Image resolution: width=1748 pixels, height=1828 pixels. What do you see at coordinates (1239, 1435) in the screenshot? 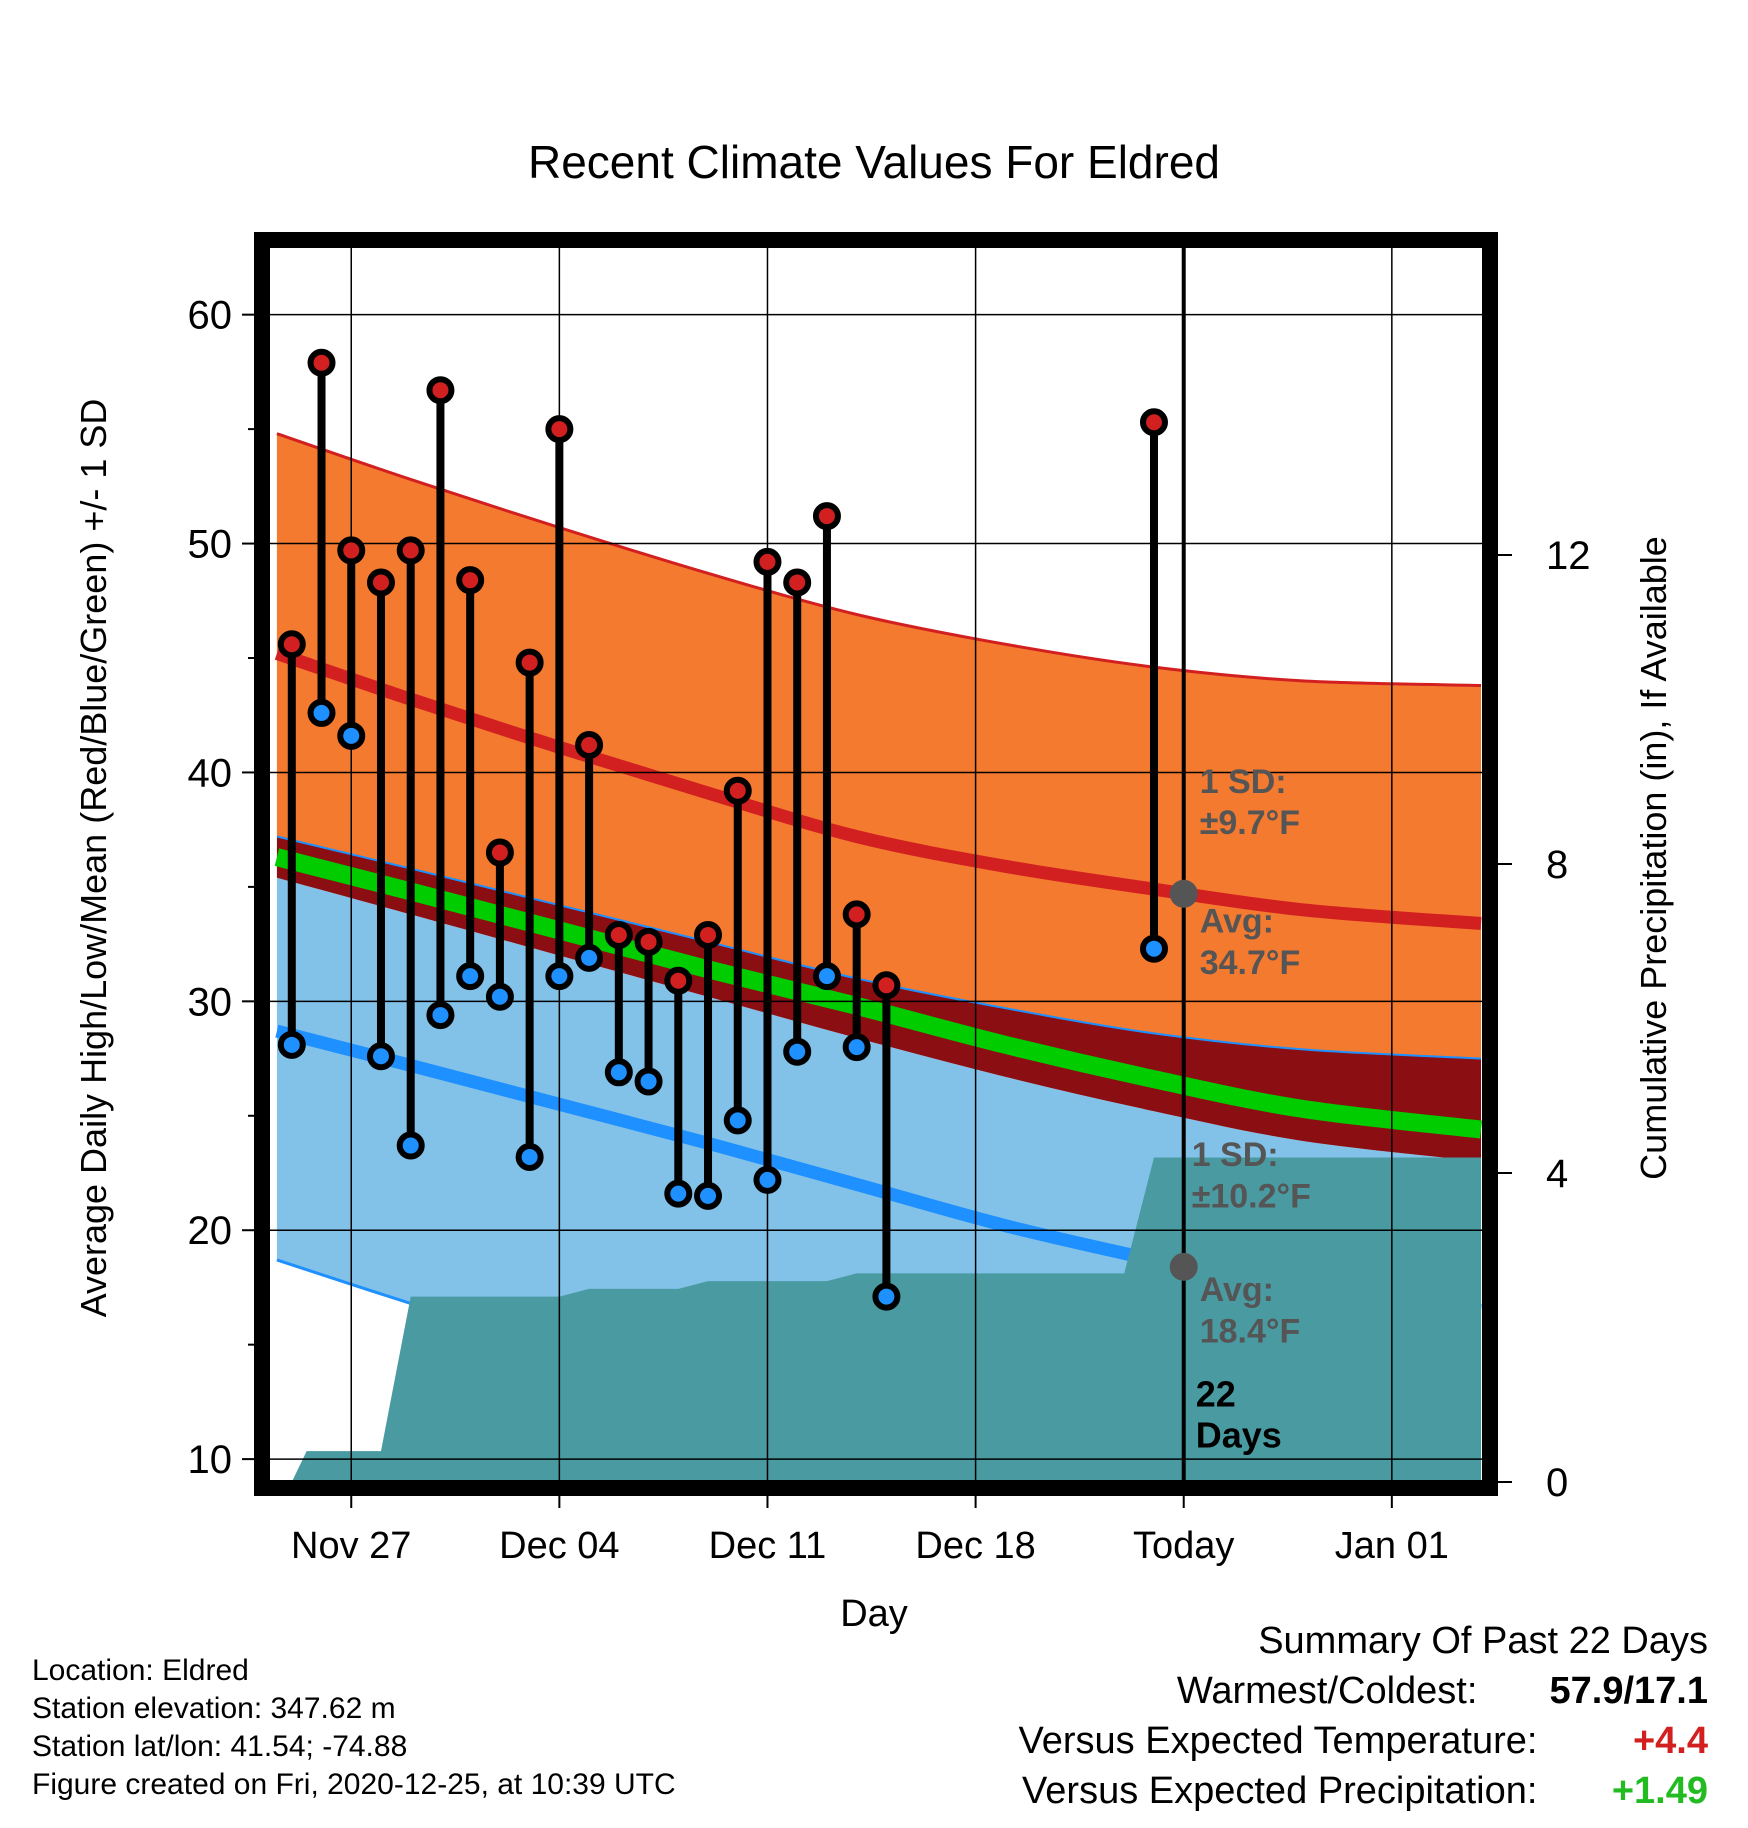
I see `days-count-word: Days` at bounding box center [1239, 1435].